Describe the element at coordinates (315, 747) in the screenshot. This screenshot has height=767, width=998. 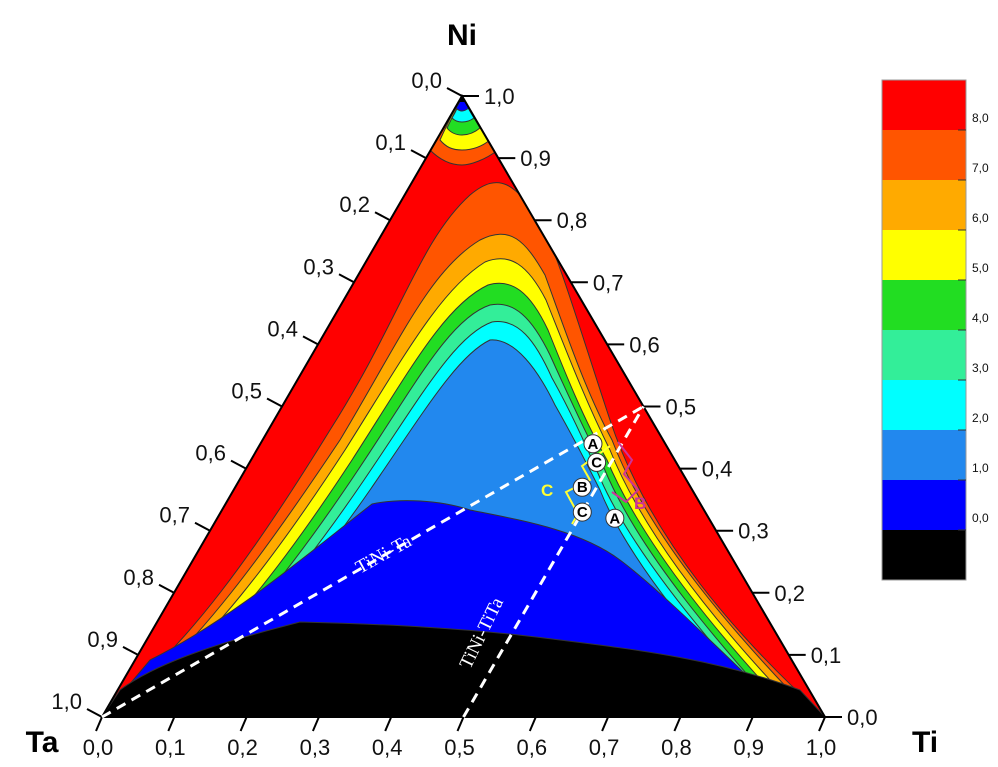
I see `bottom-tick-label: 0,3` at that location.